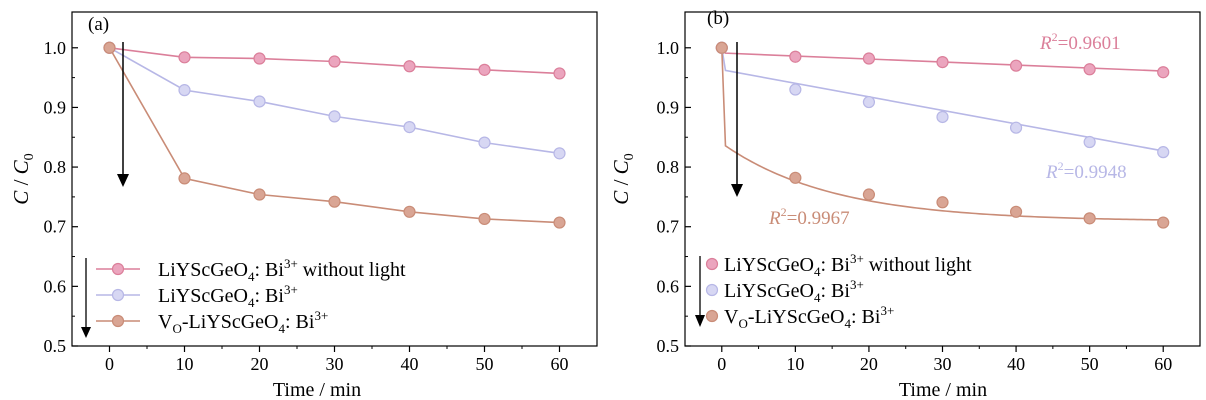 This screenshot has height=400, width=1206. Describe the element at coordinates (718, 18) in the screenshot. I see `panel-label: (b)` at that location.